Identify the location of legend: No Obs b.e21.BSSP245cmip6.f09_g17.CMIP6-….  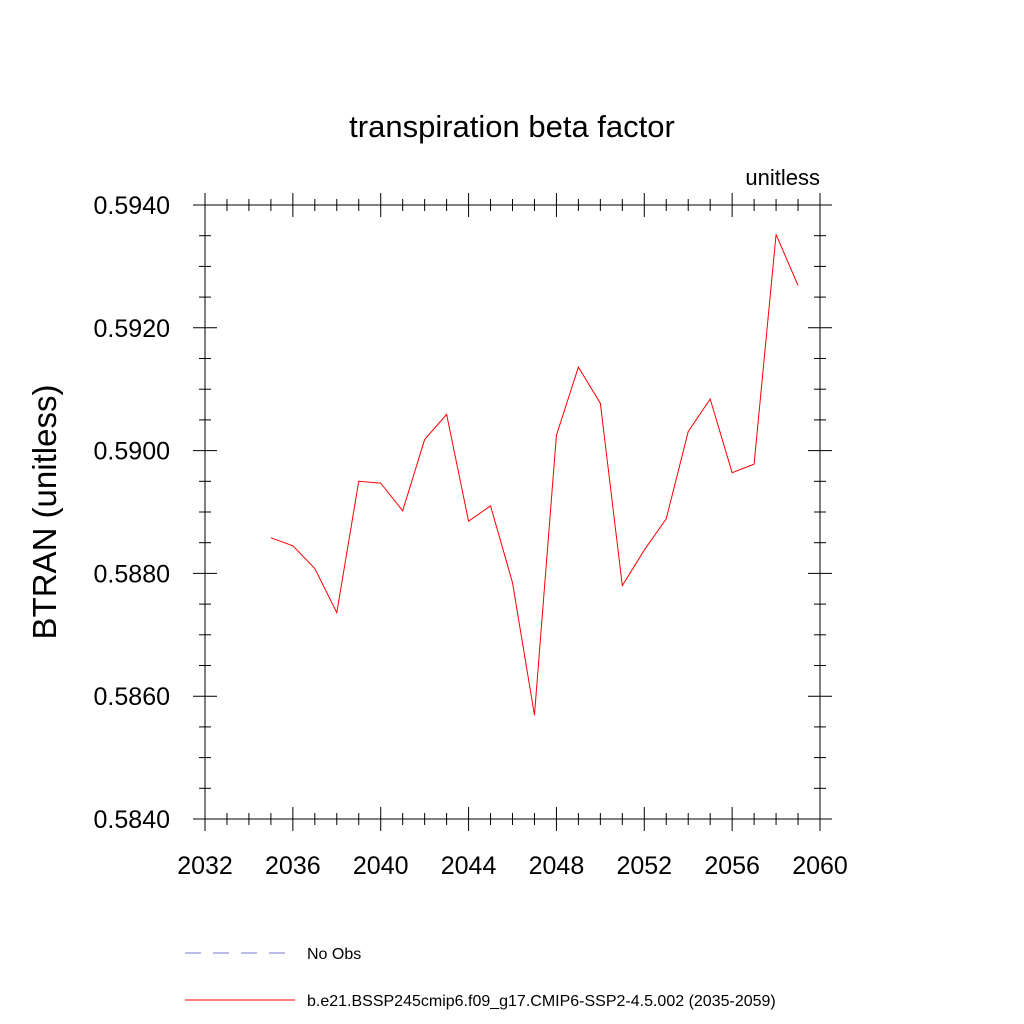
(480, 978).